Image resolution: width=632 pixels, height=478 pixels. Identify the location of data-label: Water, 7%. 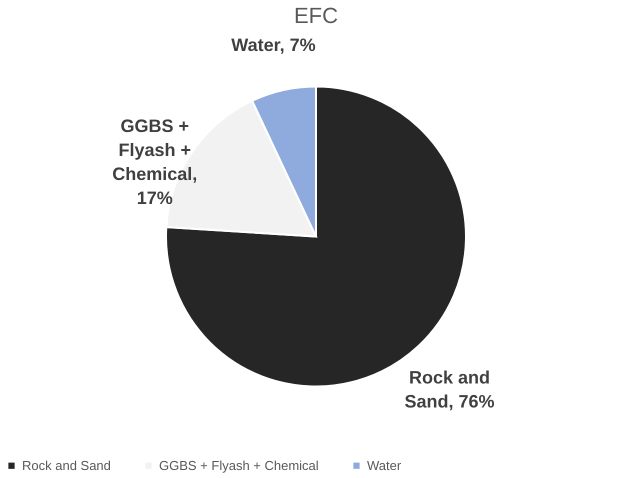
(273, 45).